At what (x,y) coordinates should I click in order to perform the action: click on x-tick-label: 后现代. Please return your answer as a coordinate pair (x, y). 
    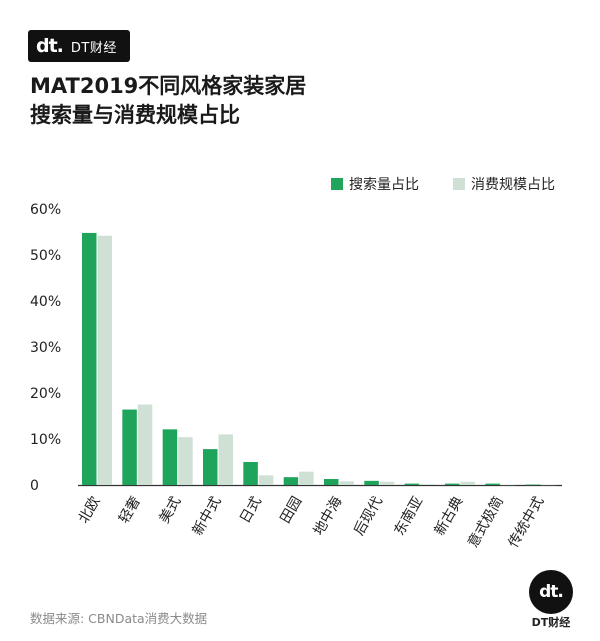
    Looking at the image, I should click on (368, 516).